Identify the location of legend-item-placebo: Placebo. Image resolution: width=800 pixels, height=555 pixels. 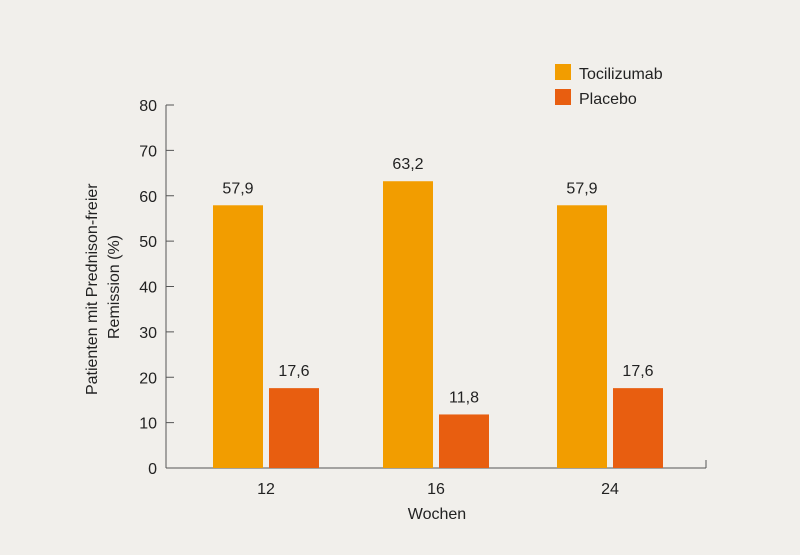
(596, 98).